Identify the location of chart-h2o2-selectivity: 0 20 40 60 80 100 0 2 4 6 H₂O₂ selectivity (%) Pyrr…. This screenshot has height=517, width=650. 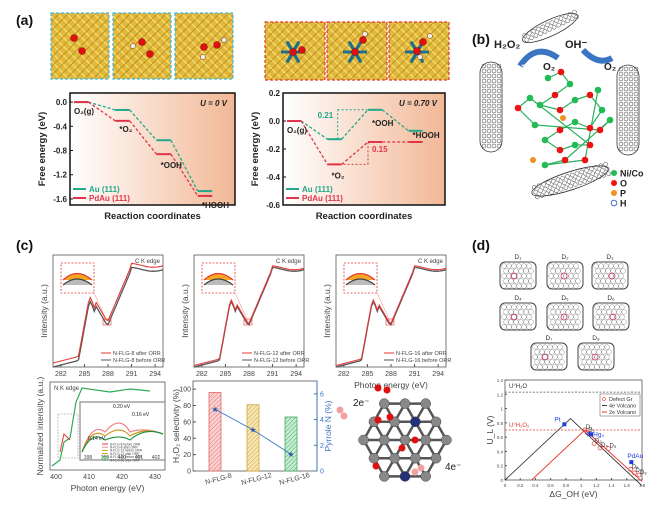
(252, 433).